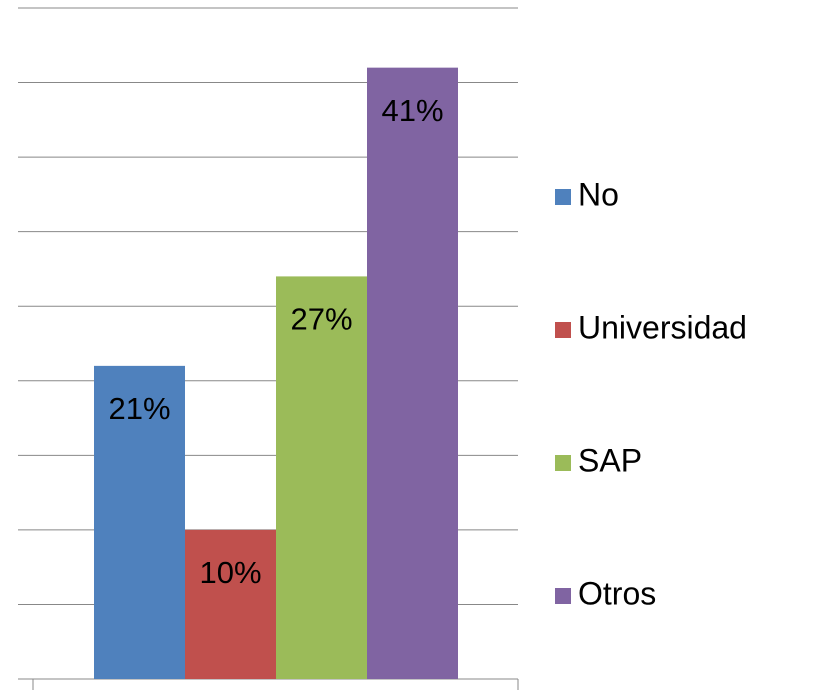 The image size is (834, 690). I want to click on legend-label: SAP, so click(610, 460).